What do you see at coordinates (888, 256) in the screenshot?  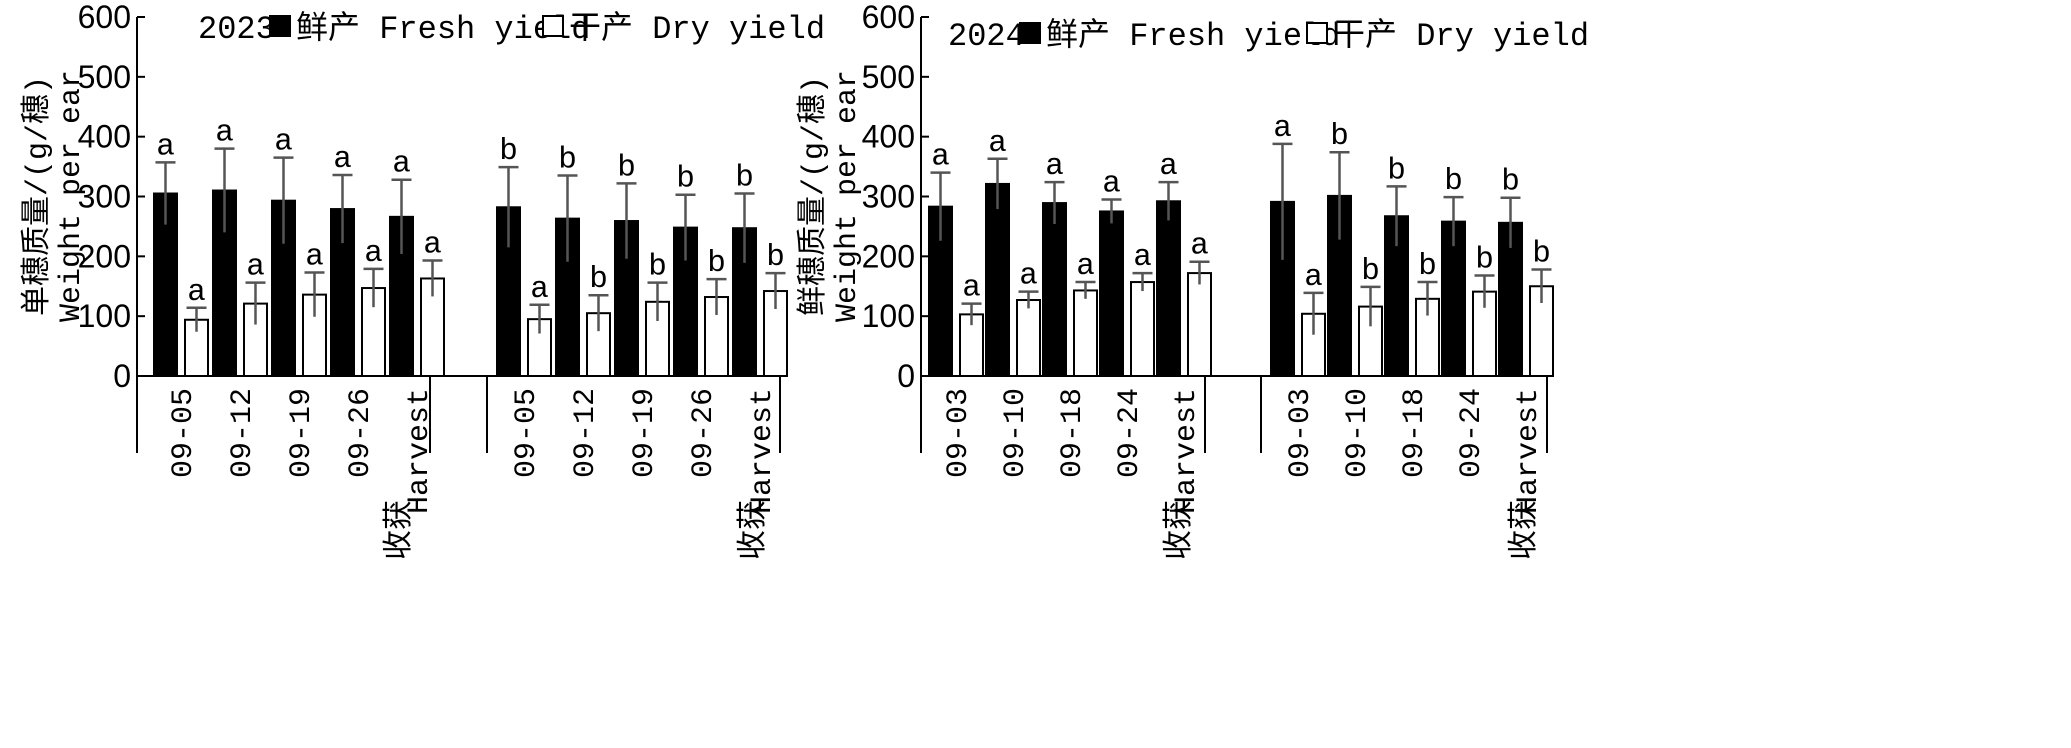 I see `y-tick-label: 200` at bounding box center [888, 256].